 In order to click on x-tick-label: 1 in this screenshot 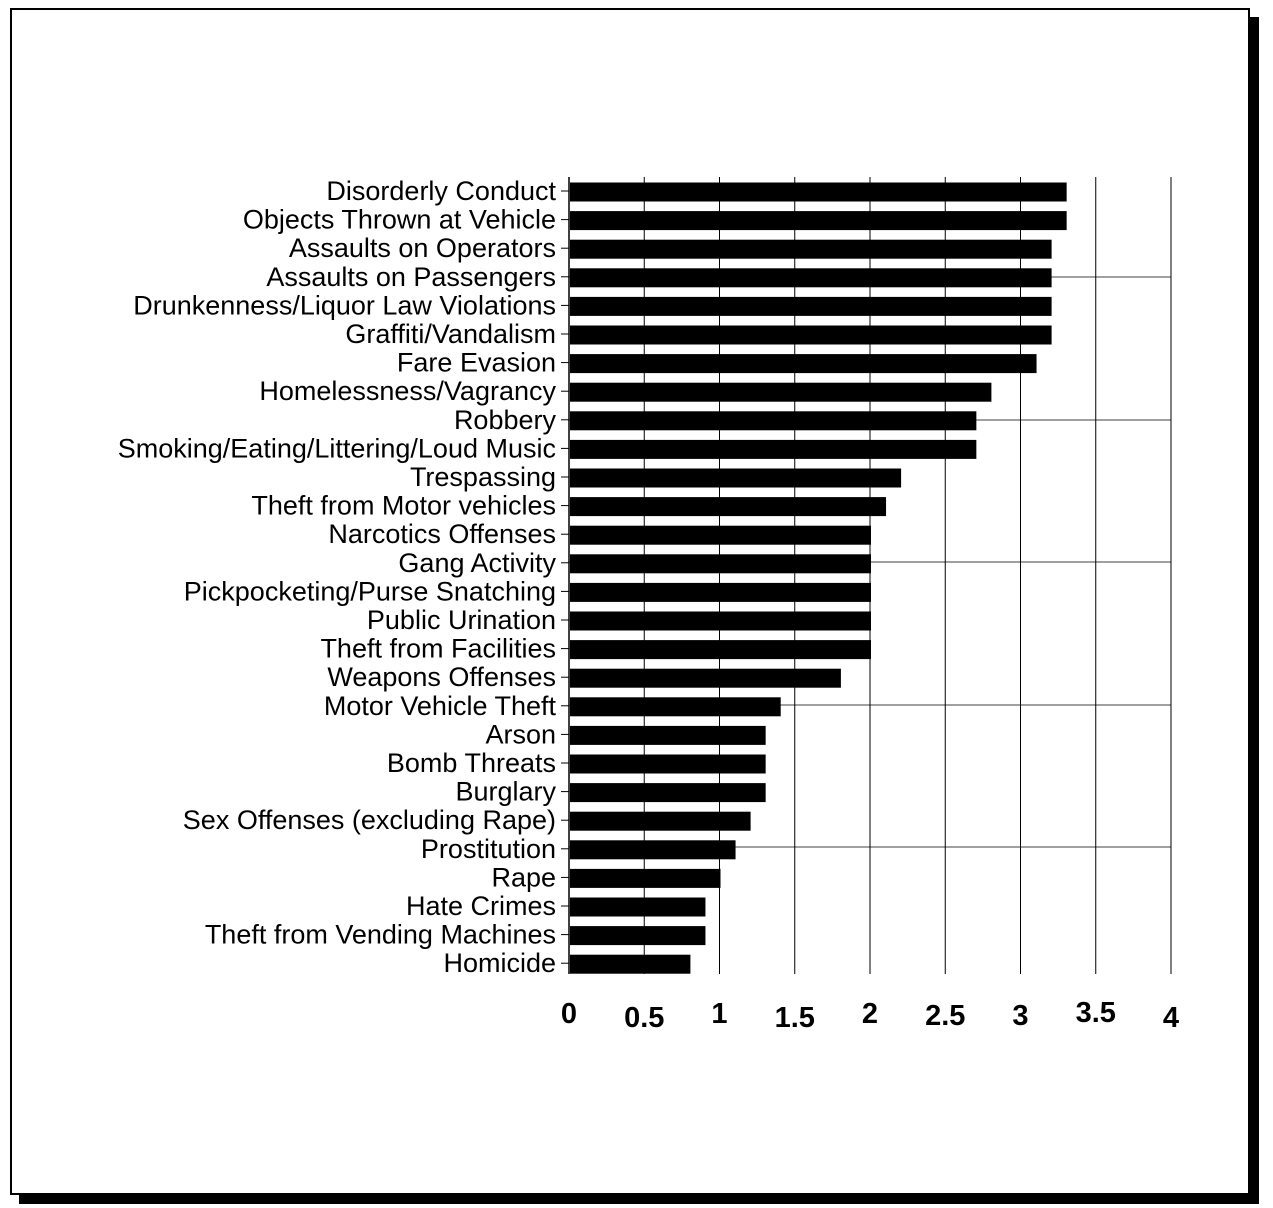, I will do `click(719, 1014)`.